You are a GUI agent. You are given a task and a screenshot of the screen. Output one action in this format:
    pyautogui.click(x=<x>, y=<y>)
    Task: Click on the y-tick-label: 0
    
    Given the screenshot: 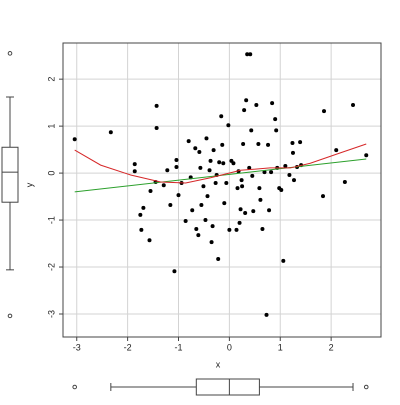 What is the action you would take?
    pyautogui.click(x=51, y=173)
    